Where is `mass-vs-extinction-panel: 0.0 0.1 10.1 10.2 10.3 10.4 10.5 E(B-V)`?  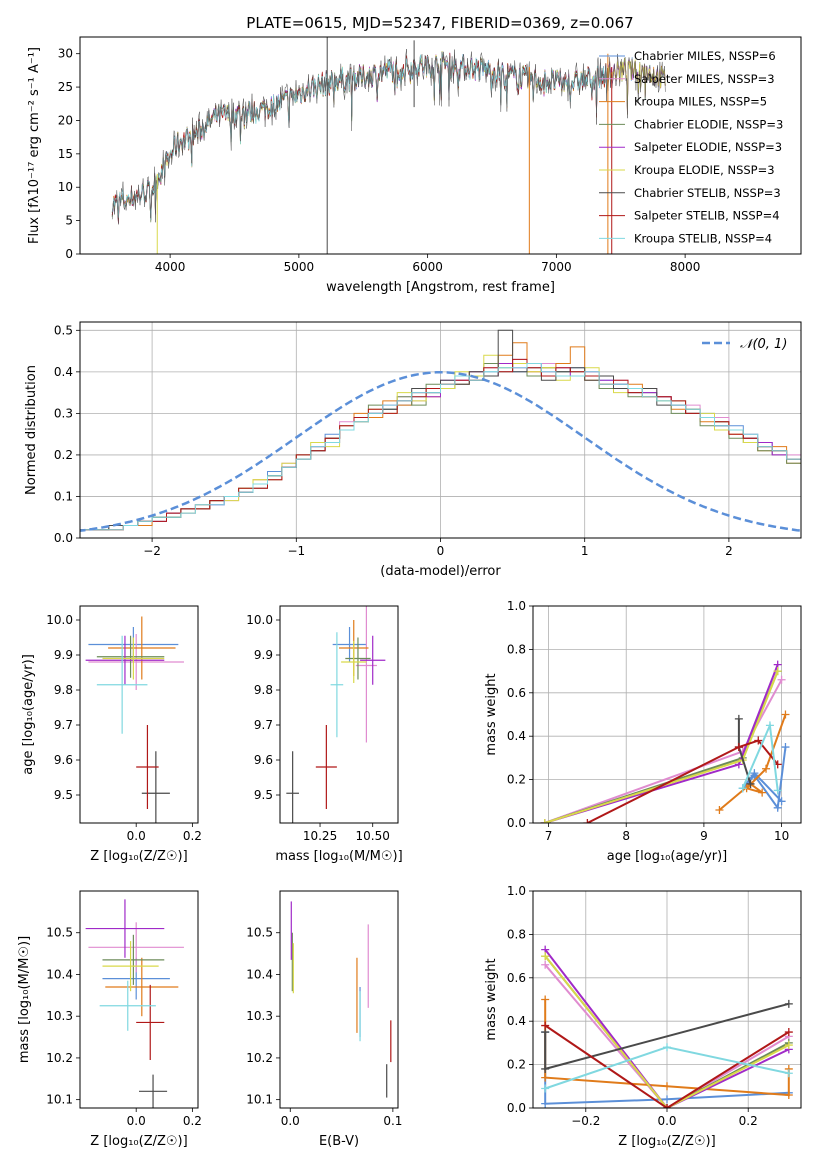
mass-vs-extinction-panel: 0.0 0.1 10.1 10.2 10.3 10.4 10.5 E(B-V) is located at coordinates (324, 1019).